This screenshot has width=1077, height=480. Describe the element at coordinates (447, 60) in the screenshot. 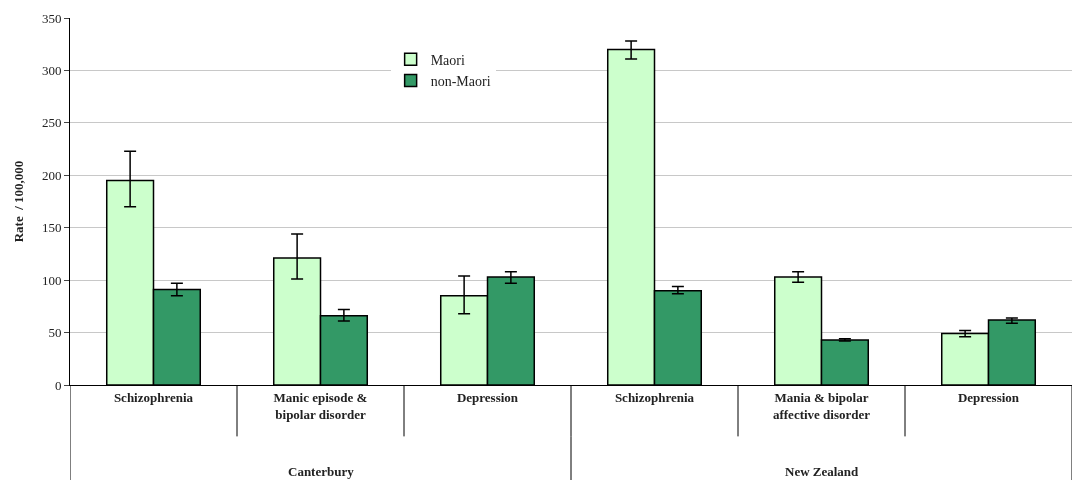

I see `legend-label: Maori` at that location.